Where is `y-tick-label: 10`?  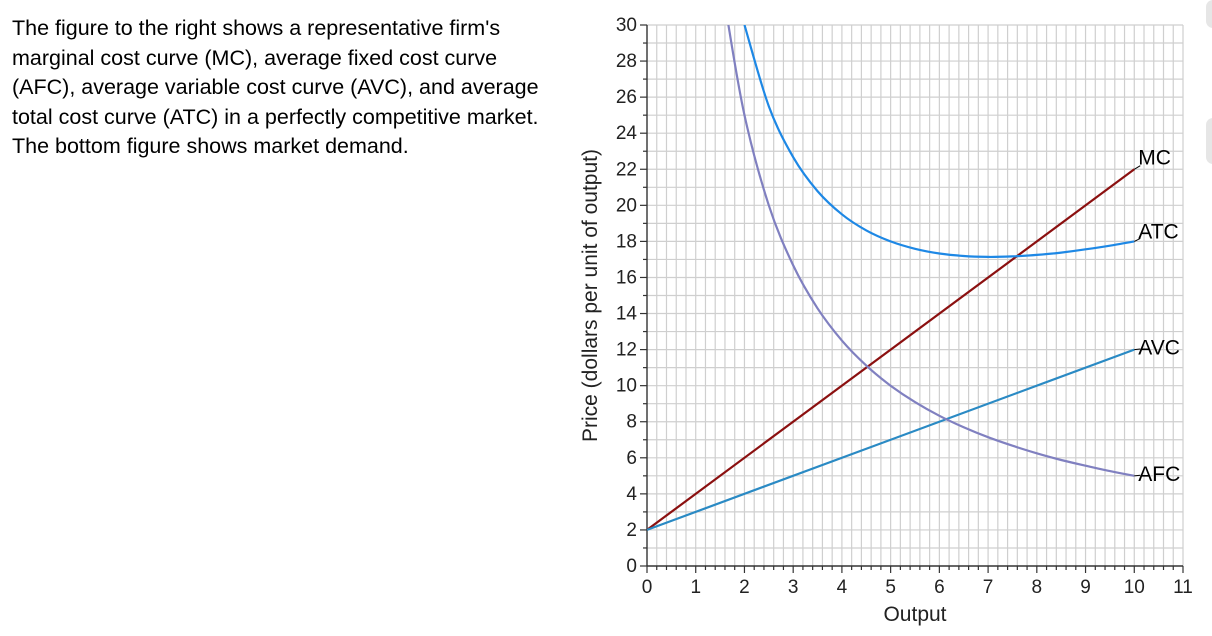
y-tick-label: 10 is located at coordinates (626, 386).